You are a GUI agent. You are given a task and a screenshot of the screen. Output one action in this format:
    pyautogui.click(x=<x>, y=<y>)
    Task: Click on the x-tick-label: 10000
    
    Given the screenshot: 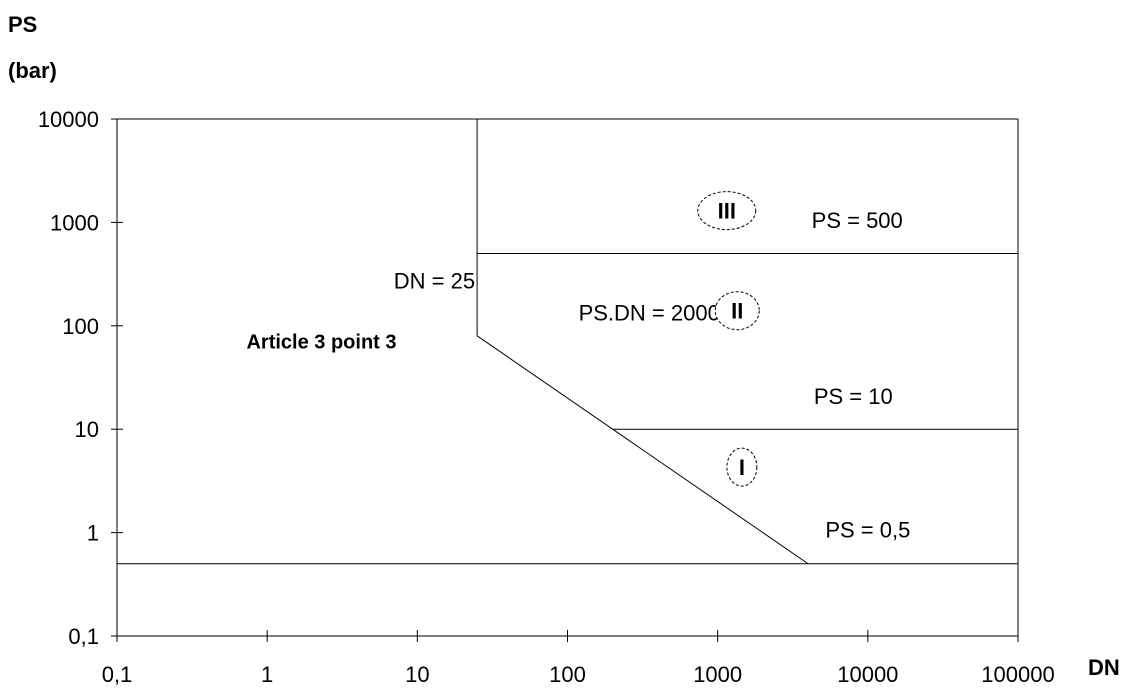 What is the action you would take?
    pyautogui.click(x=867, y=674)
    